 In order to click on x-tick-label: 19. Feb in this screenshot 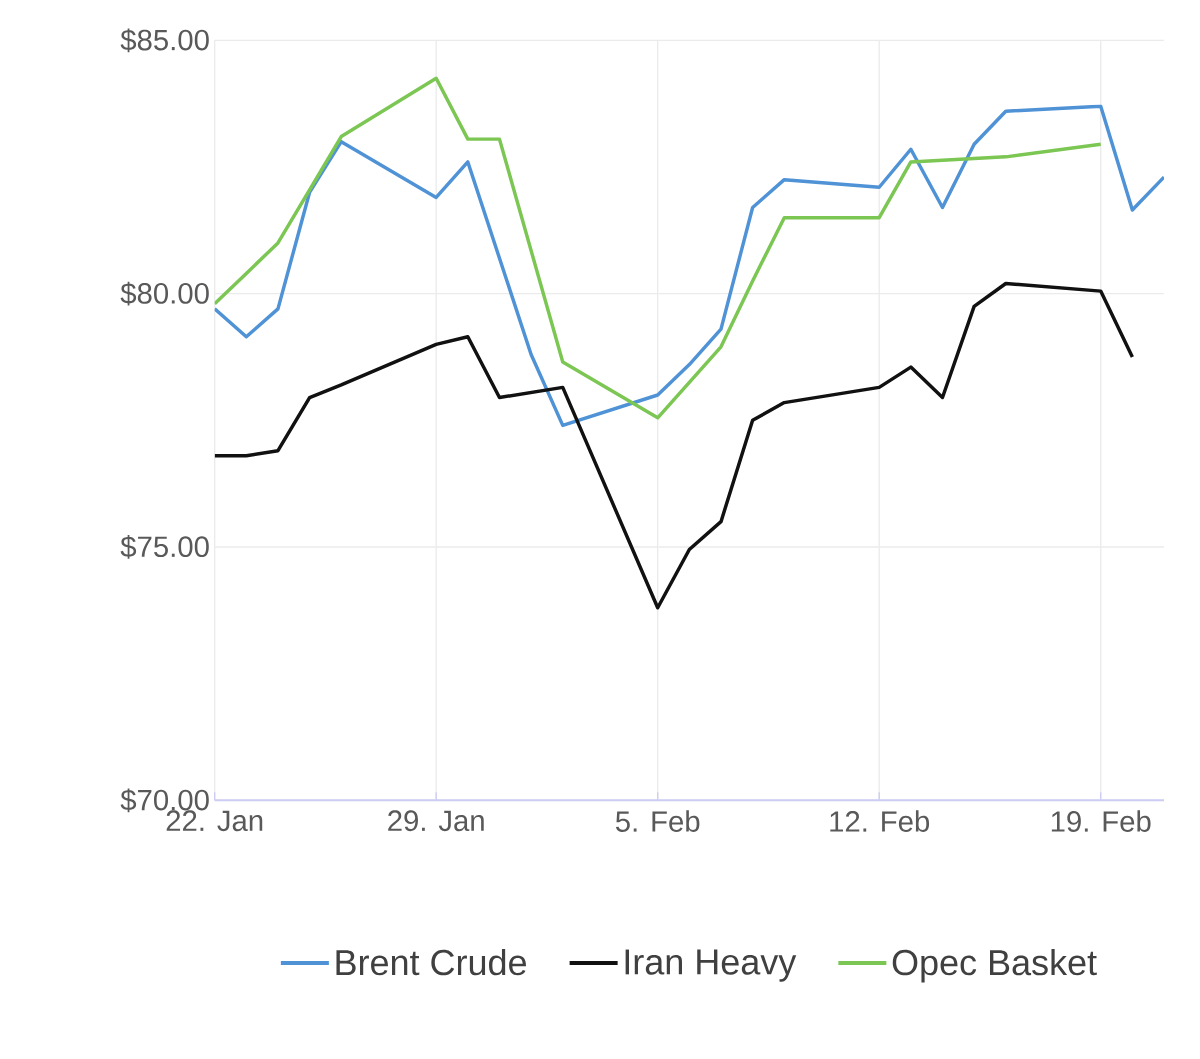, I will do `click(1101, 821)`.